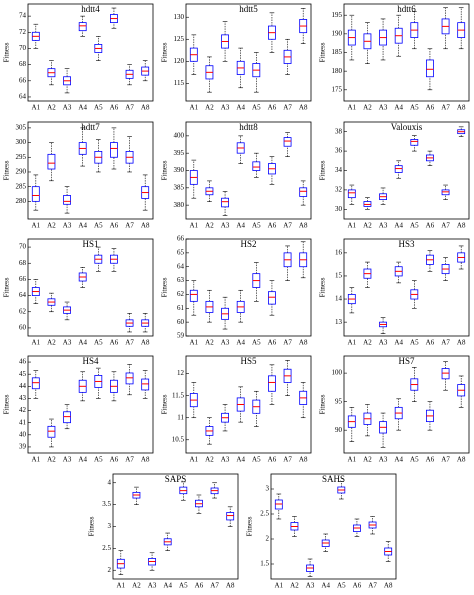  I want to click on y-tick-label: 72, so click(23, 32).